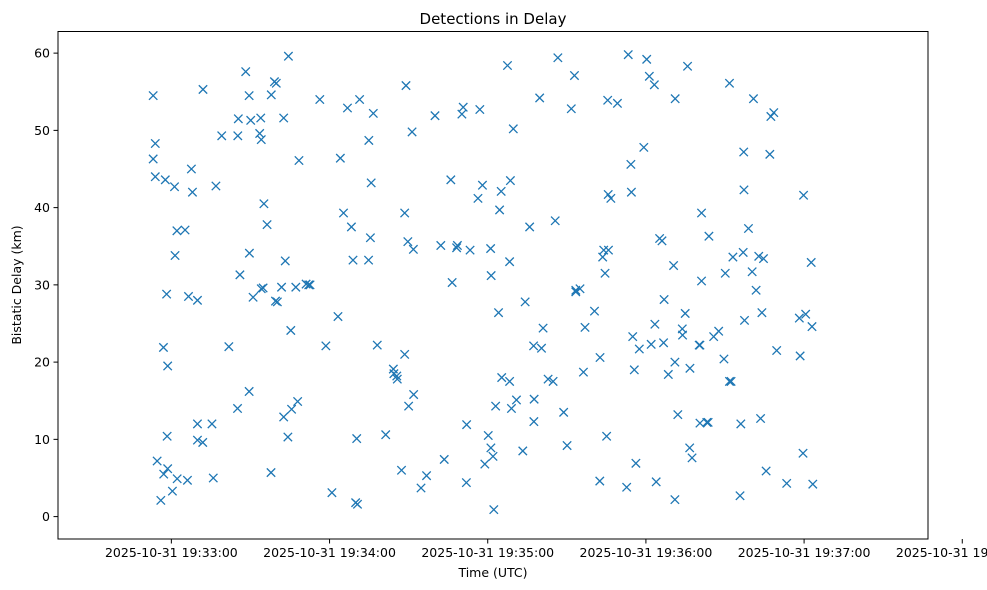  I want to click on y-tick-label: 60, so click(42, 53).